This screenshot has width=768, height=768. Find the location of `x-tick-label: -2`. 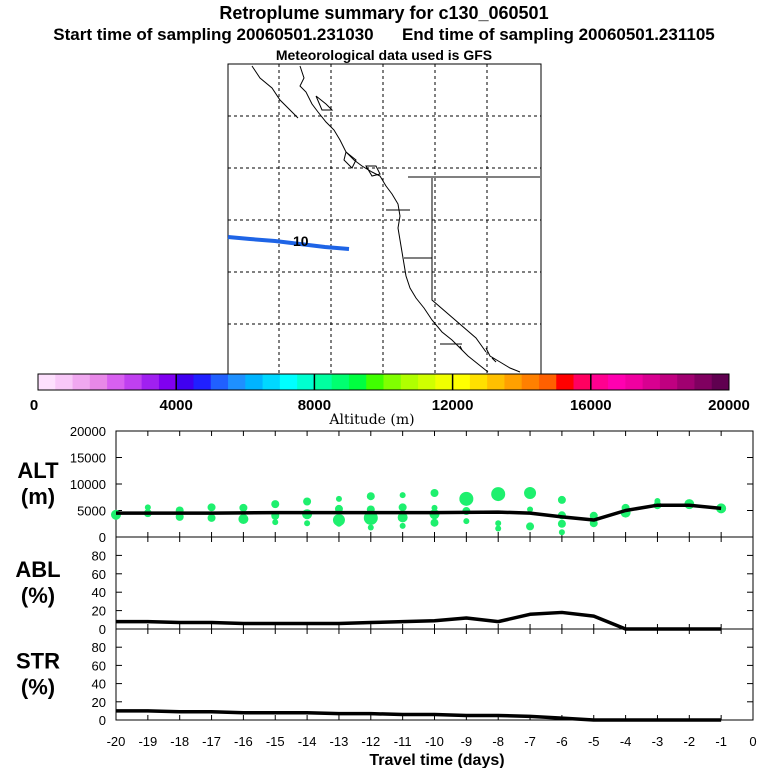

x-tick-label: -2 is located at coordinates (690, 741).